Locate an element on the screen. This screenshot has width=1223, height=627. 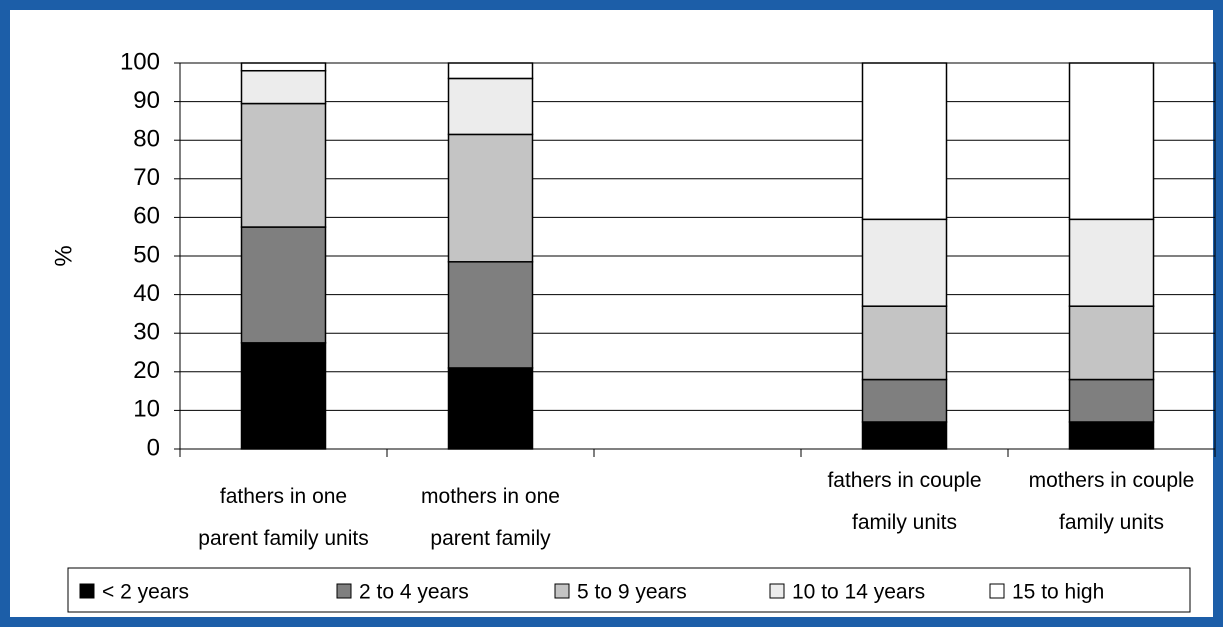
y-tick-label: 10 is located at coordinates (146, 409).